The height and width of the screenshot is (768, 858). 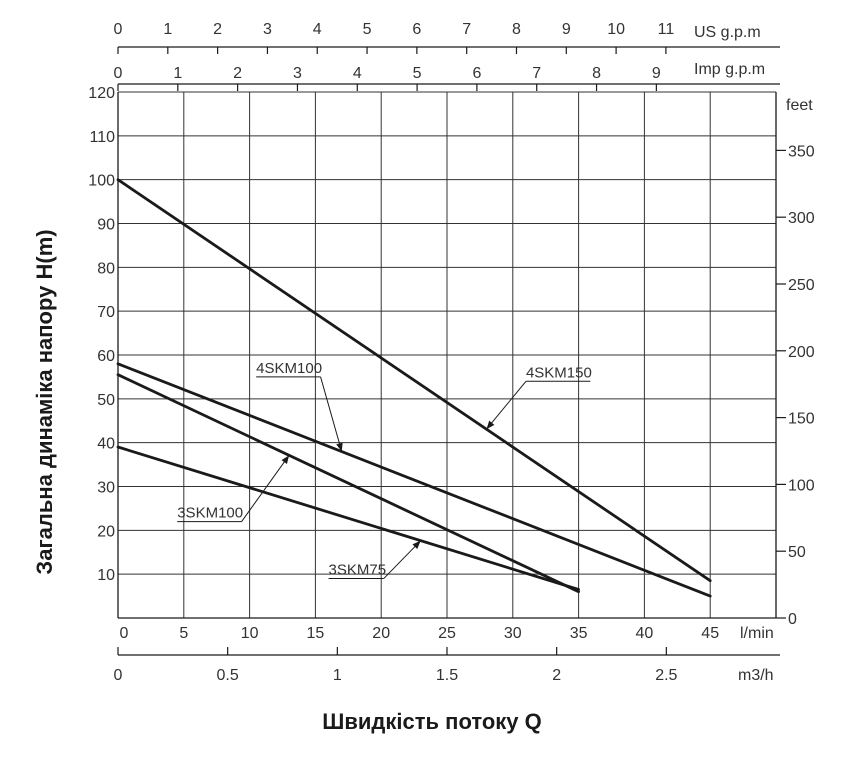 I want to click on y-axis-title: Загальна динаміка напору H(m), so click(x=44, y=401).